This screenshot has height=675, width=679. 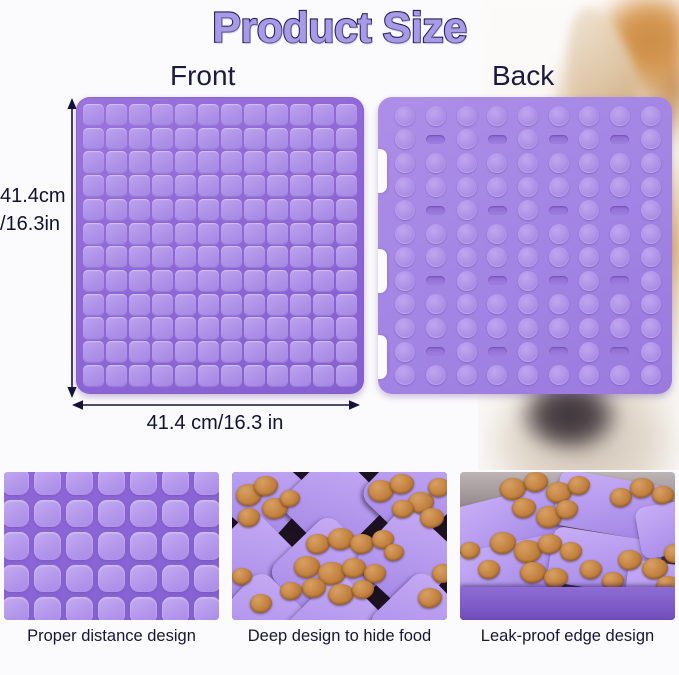 I want to click on horizontal-dimension-arrow-icon, so click(x=216, y=405).